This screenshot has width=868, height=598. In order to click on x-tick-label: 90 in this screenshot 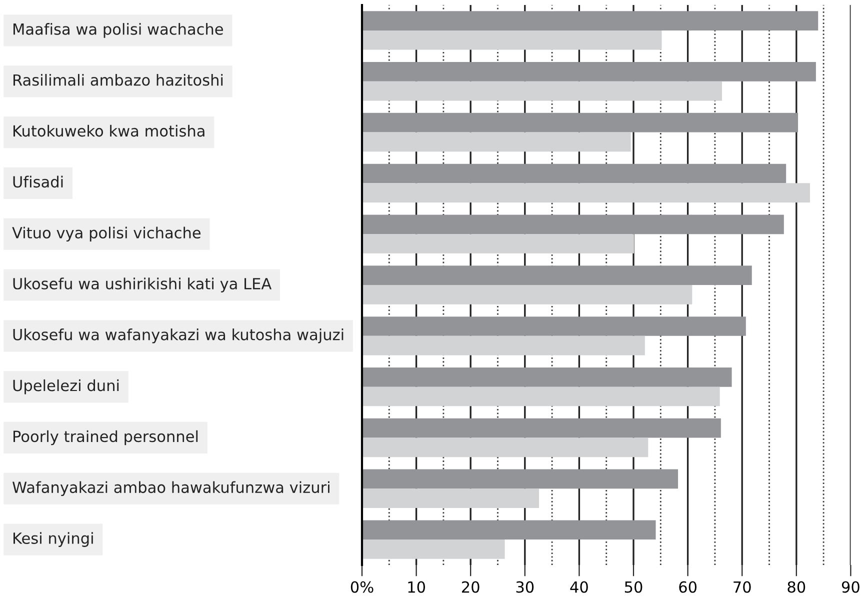, I will do `click(851, 587)`.